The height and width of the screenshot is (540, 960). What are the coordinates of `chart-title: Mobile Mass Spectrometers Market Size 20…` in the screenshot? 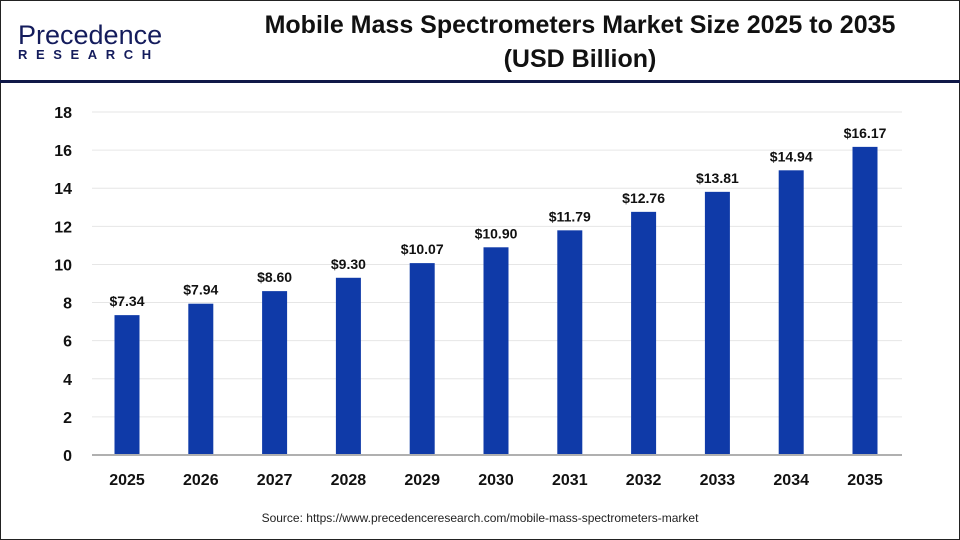 It's located at (580, 42).